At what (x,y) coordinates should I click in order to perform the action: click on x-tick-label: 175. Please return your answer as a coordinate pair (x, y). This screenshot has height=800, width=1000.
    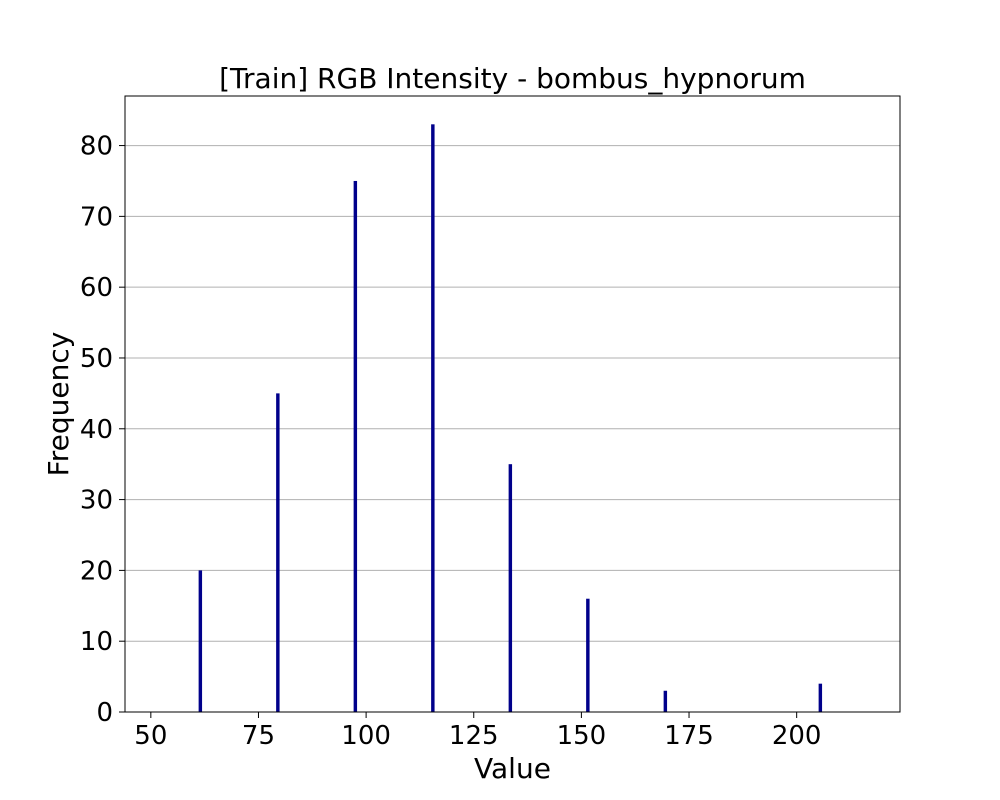
    Looking at the image, I should click on (689, 736).